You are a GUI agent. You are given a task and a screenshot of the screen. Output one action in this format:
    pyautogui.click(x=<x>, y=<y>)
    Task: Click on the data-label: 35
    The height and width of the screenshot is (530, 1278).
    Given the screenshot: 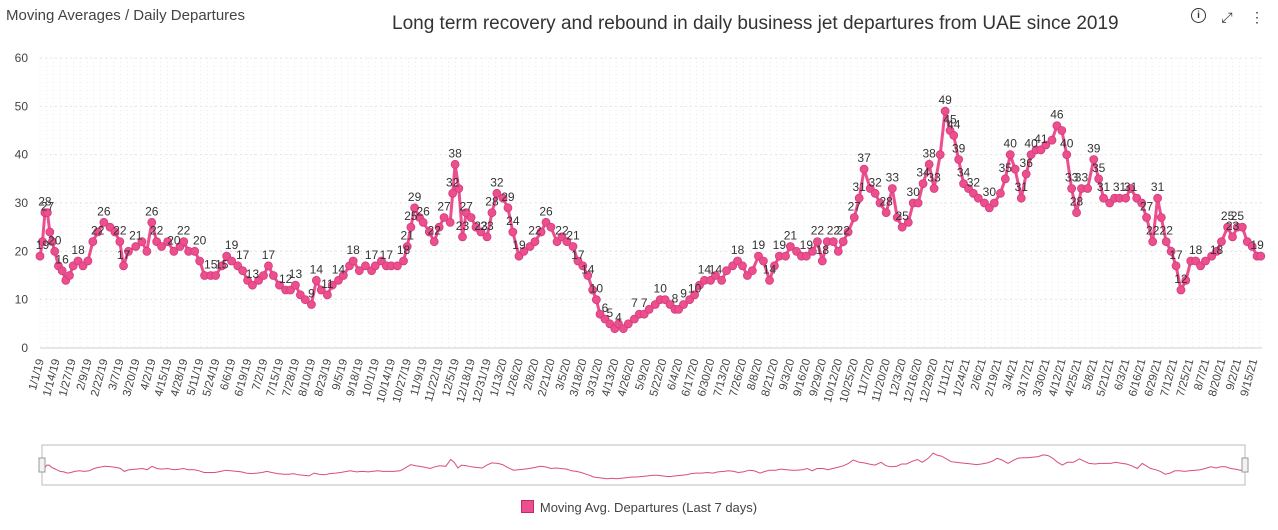 What is the action you would take?
    pyautogui.click(x=1006, y=168)
    